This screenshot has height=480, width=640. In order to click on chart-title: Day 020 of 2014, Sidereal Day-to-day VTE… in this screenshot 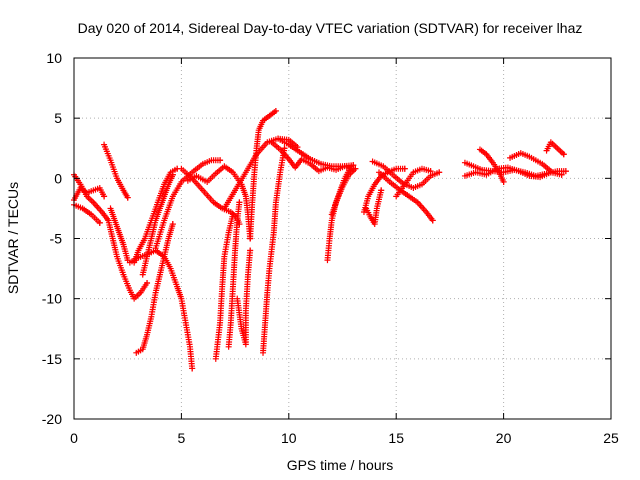, I will do `click(330, 28)`.